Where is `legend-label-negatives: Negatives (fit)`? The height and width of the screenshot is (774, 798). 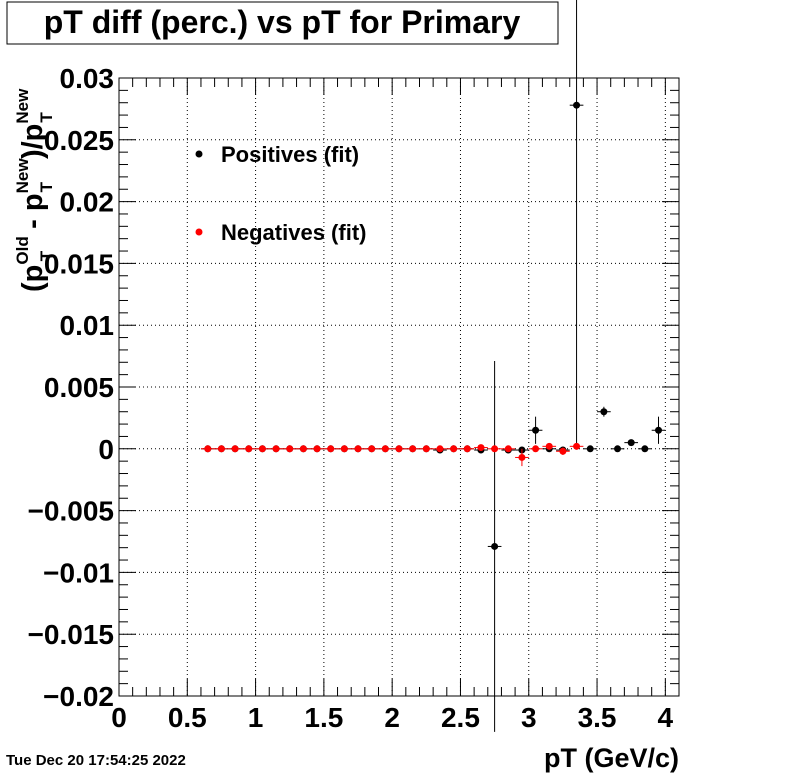 legend-label-negatives: Negatives (fit) is located at coordinates (293, 232).